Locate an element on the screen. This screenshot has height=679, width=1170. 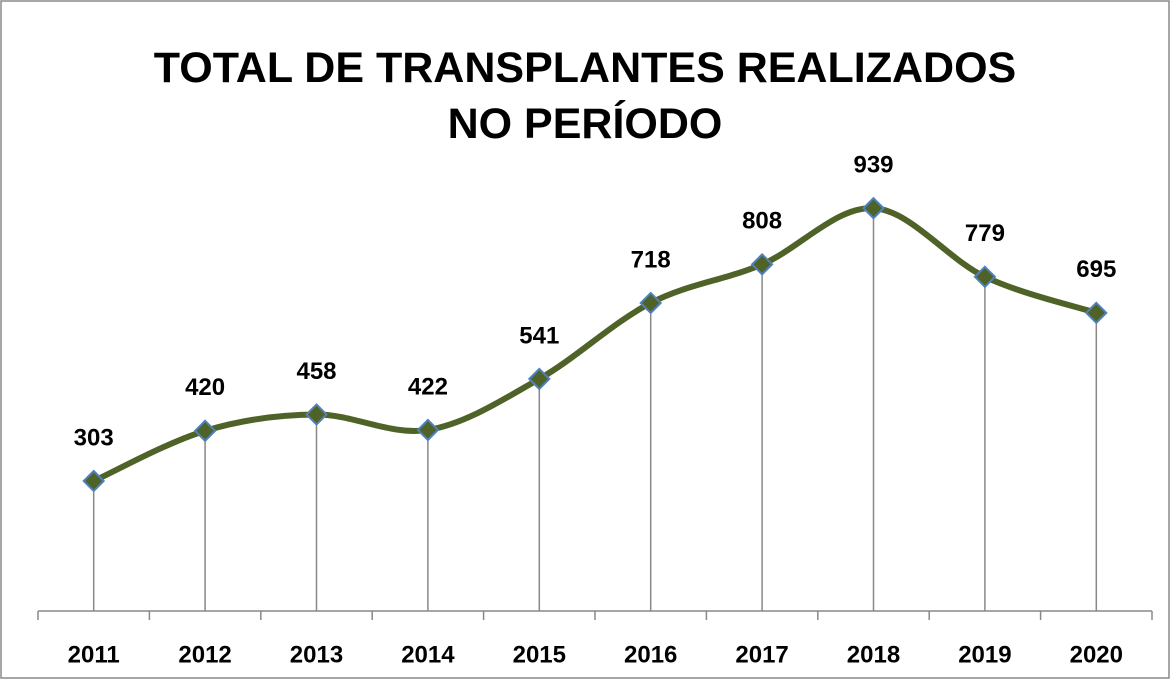
x-tick-label: 2017 is located at coordinates (761, 654).